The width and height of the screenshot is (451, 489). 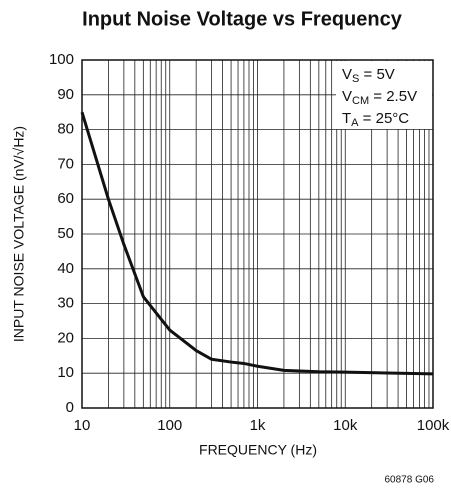 I want to click on y-tick-label: 50, so click(x=65, y=233).